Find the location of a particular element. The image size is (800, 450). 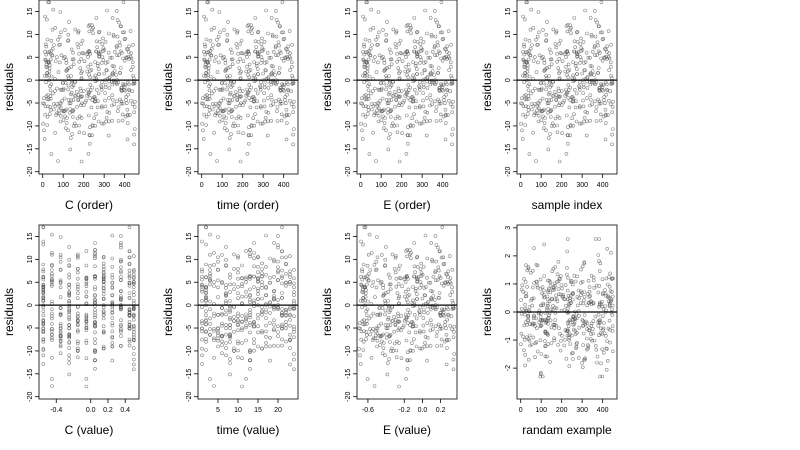

y-tick-label: -10 is located at coordinates (348, 351).